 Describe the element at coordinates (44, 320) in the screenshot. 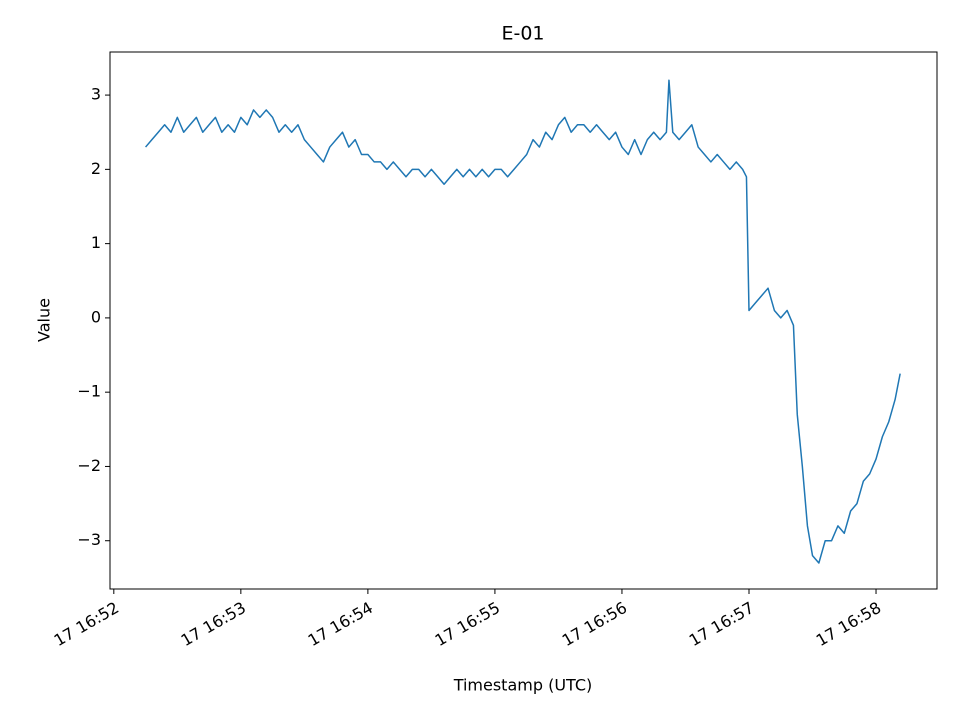

I see `y-axis-label: Value` at that location.